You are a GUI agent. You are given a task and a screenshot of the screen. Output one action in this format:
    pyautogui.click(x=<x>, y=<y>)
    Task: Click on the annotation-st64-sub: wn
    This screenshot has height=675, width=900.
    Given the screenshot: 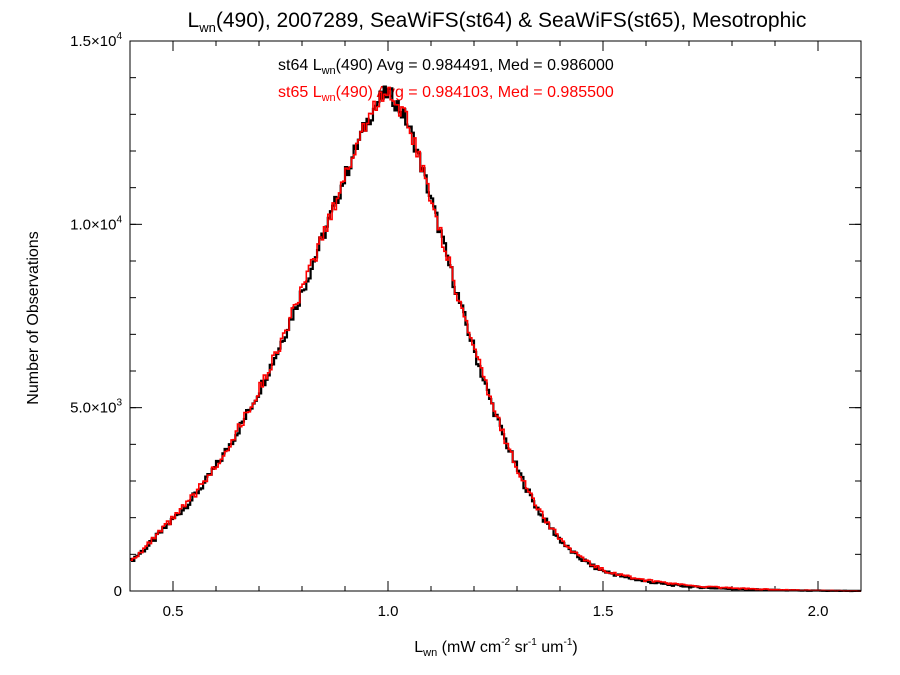 What is the action you would take?
    pyautogui.click(x=328, y=71)
    